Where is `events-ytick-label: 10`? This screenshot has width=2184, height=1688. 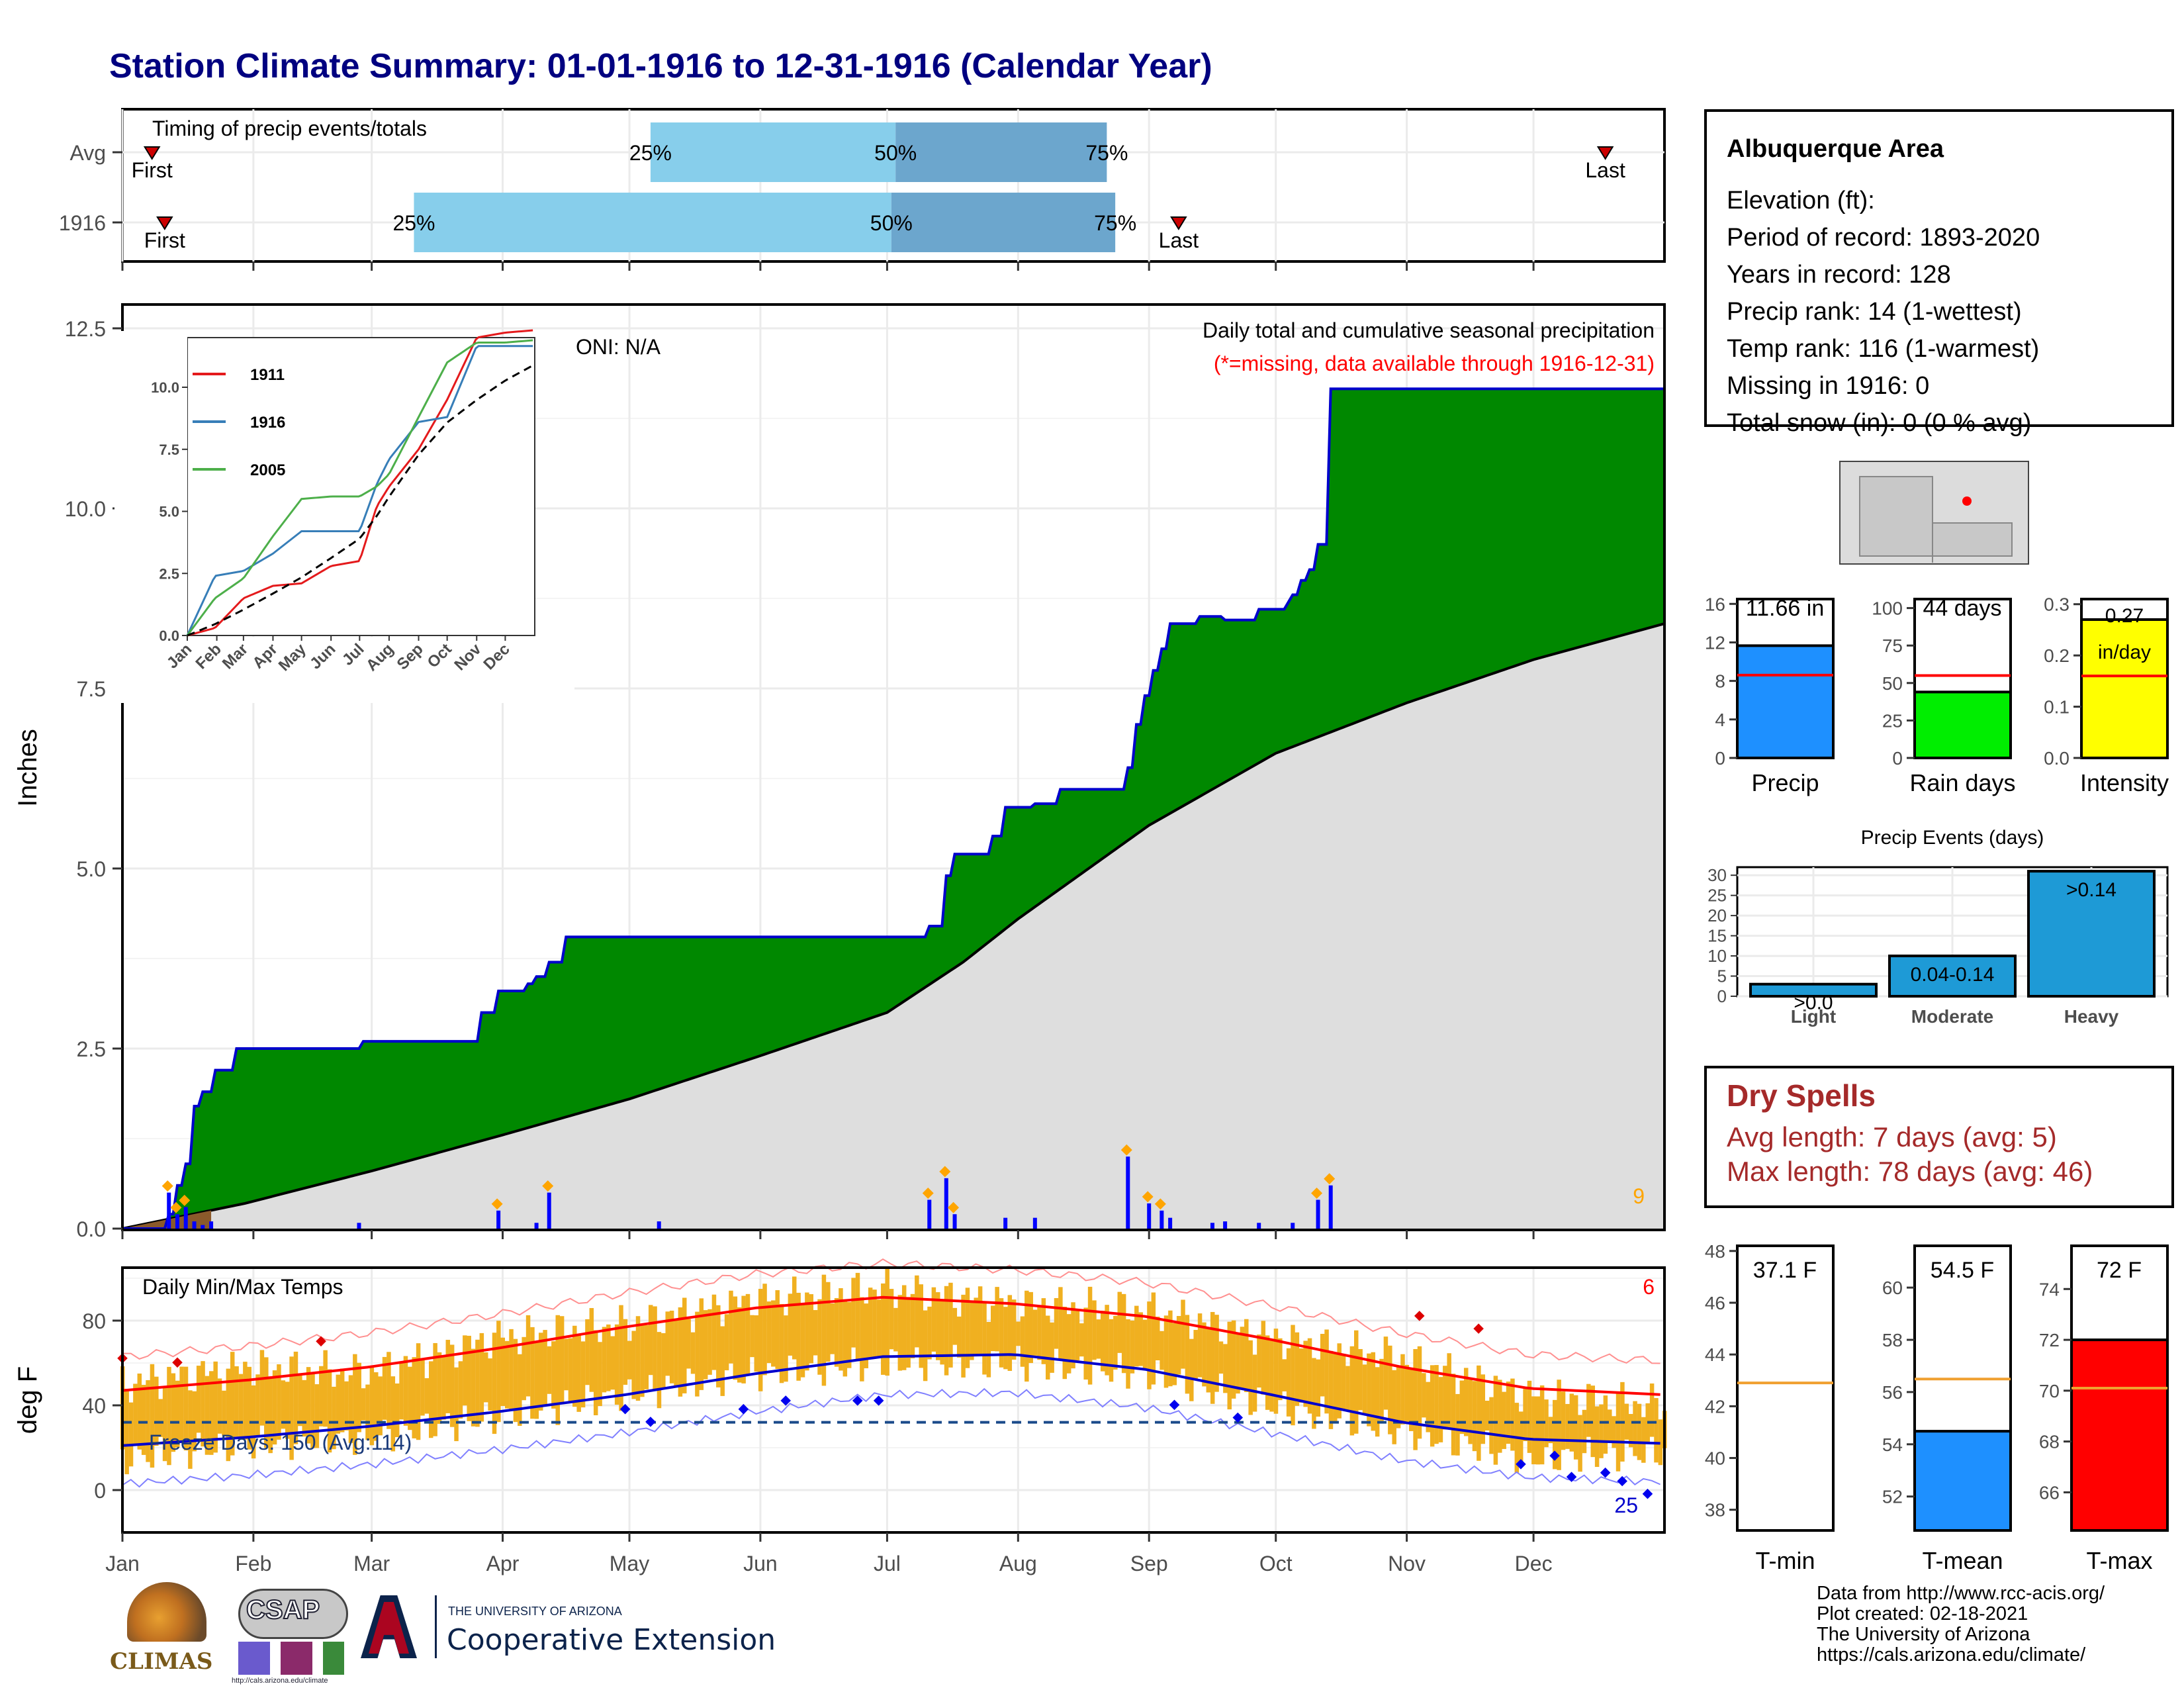 events-ytick-label: 10 is located at coordinates (1717, 956).